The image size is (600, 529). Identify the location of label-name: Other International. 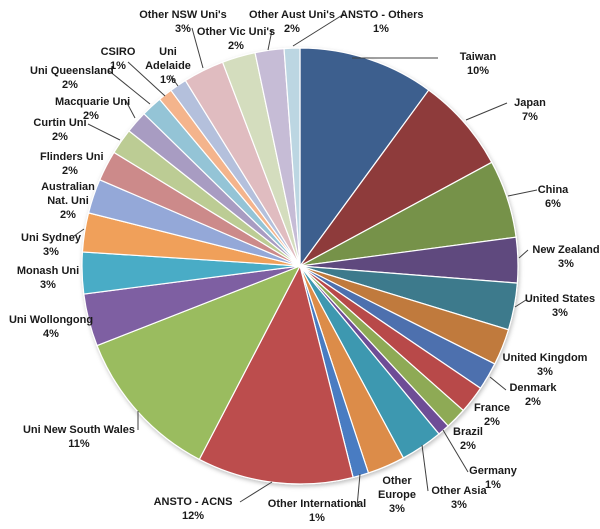
(317, 504).